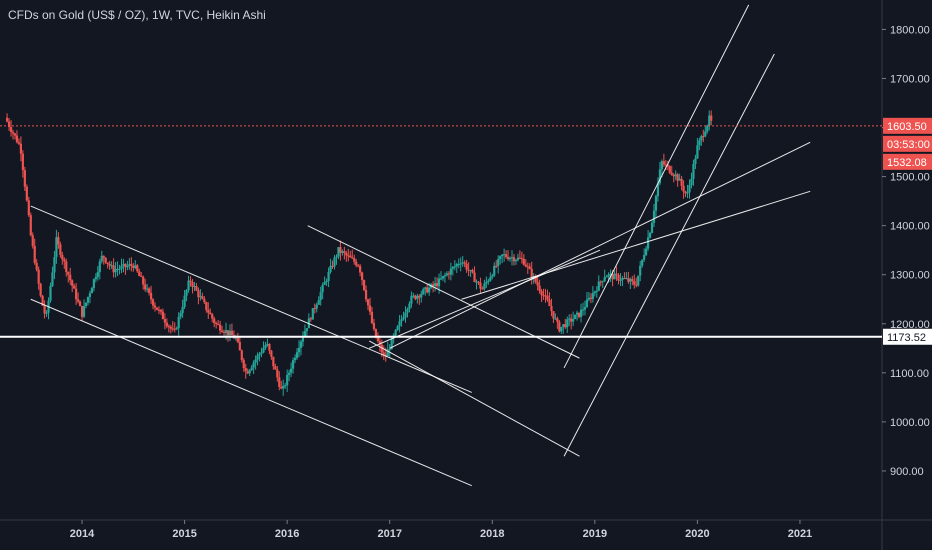 The image size is (932, 550). I want to click on y-tick-label: 1300.00, so click(910, 276).